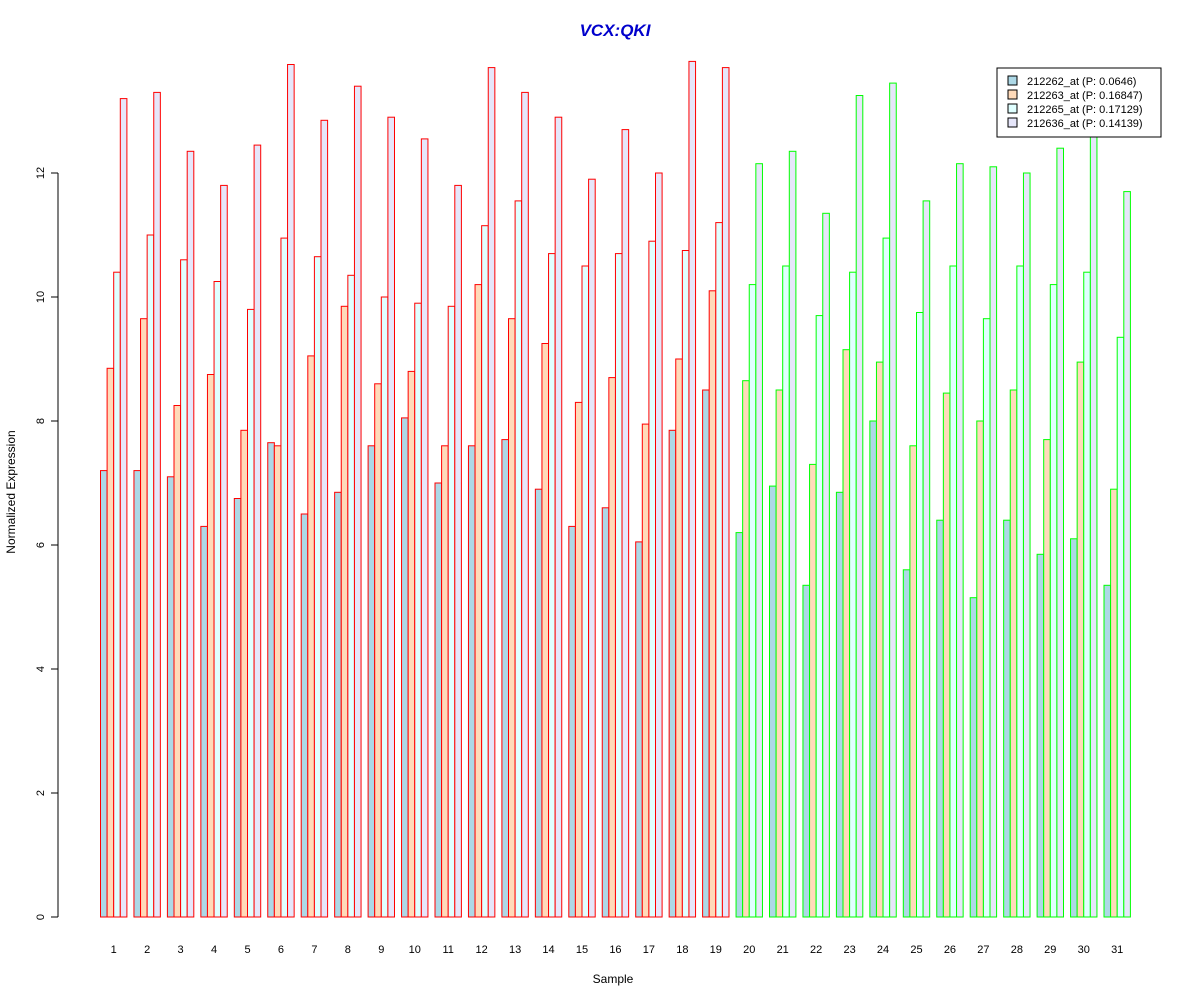 Image resolution: width=1200 pixels, height=1000 pixels. I want to click on x-tick-label: 2, so click(147, 950).